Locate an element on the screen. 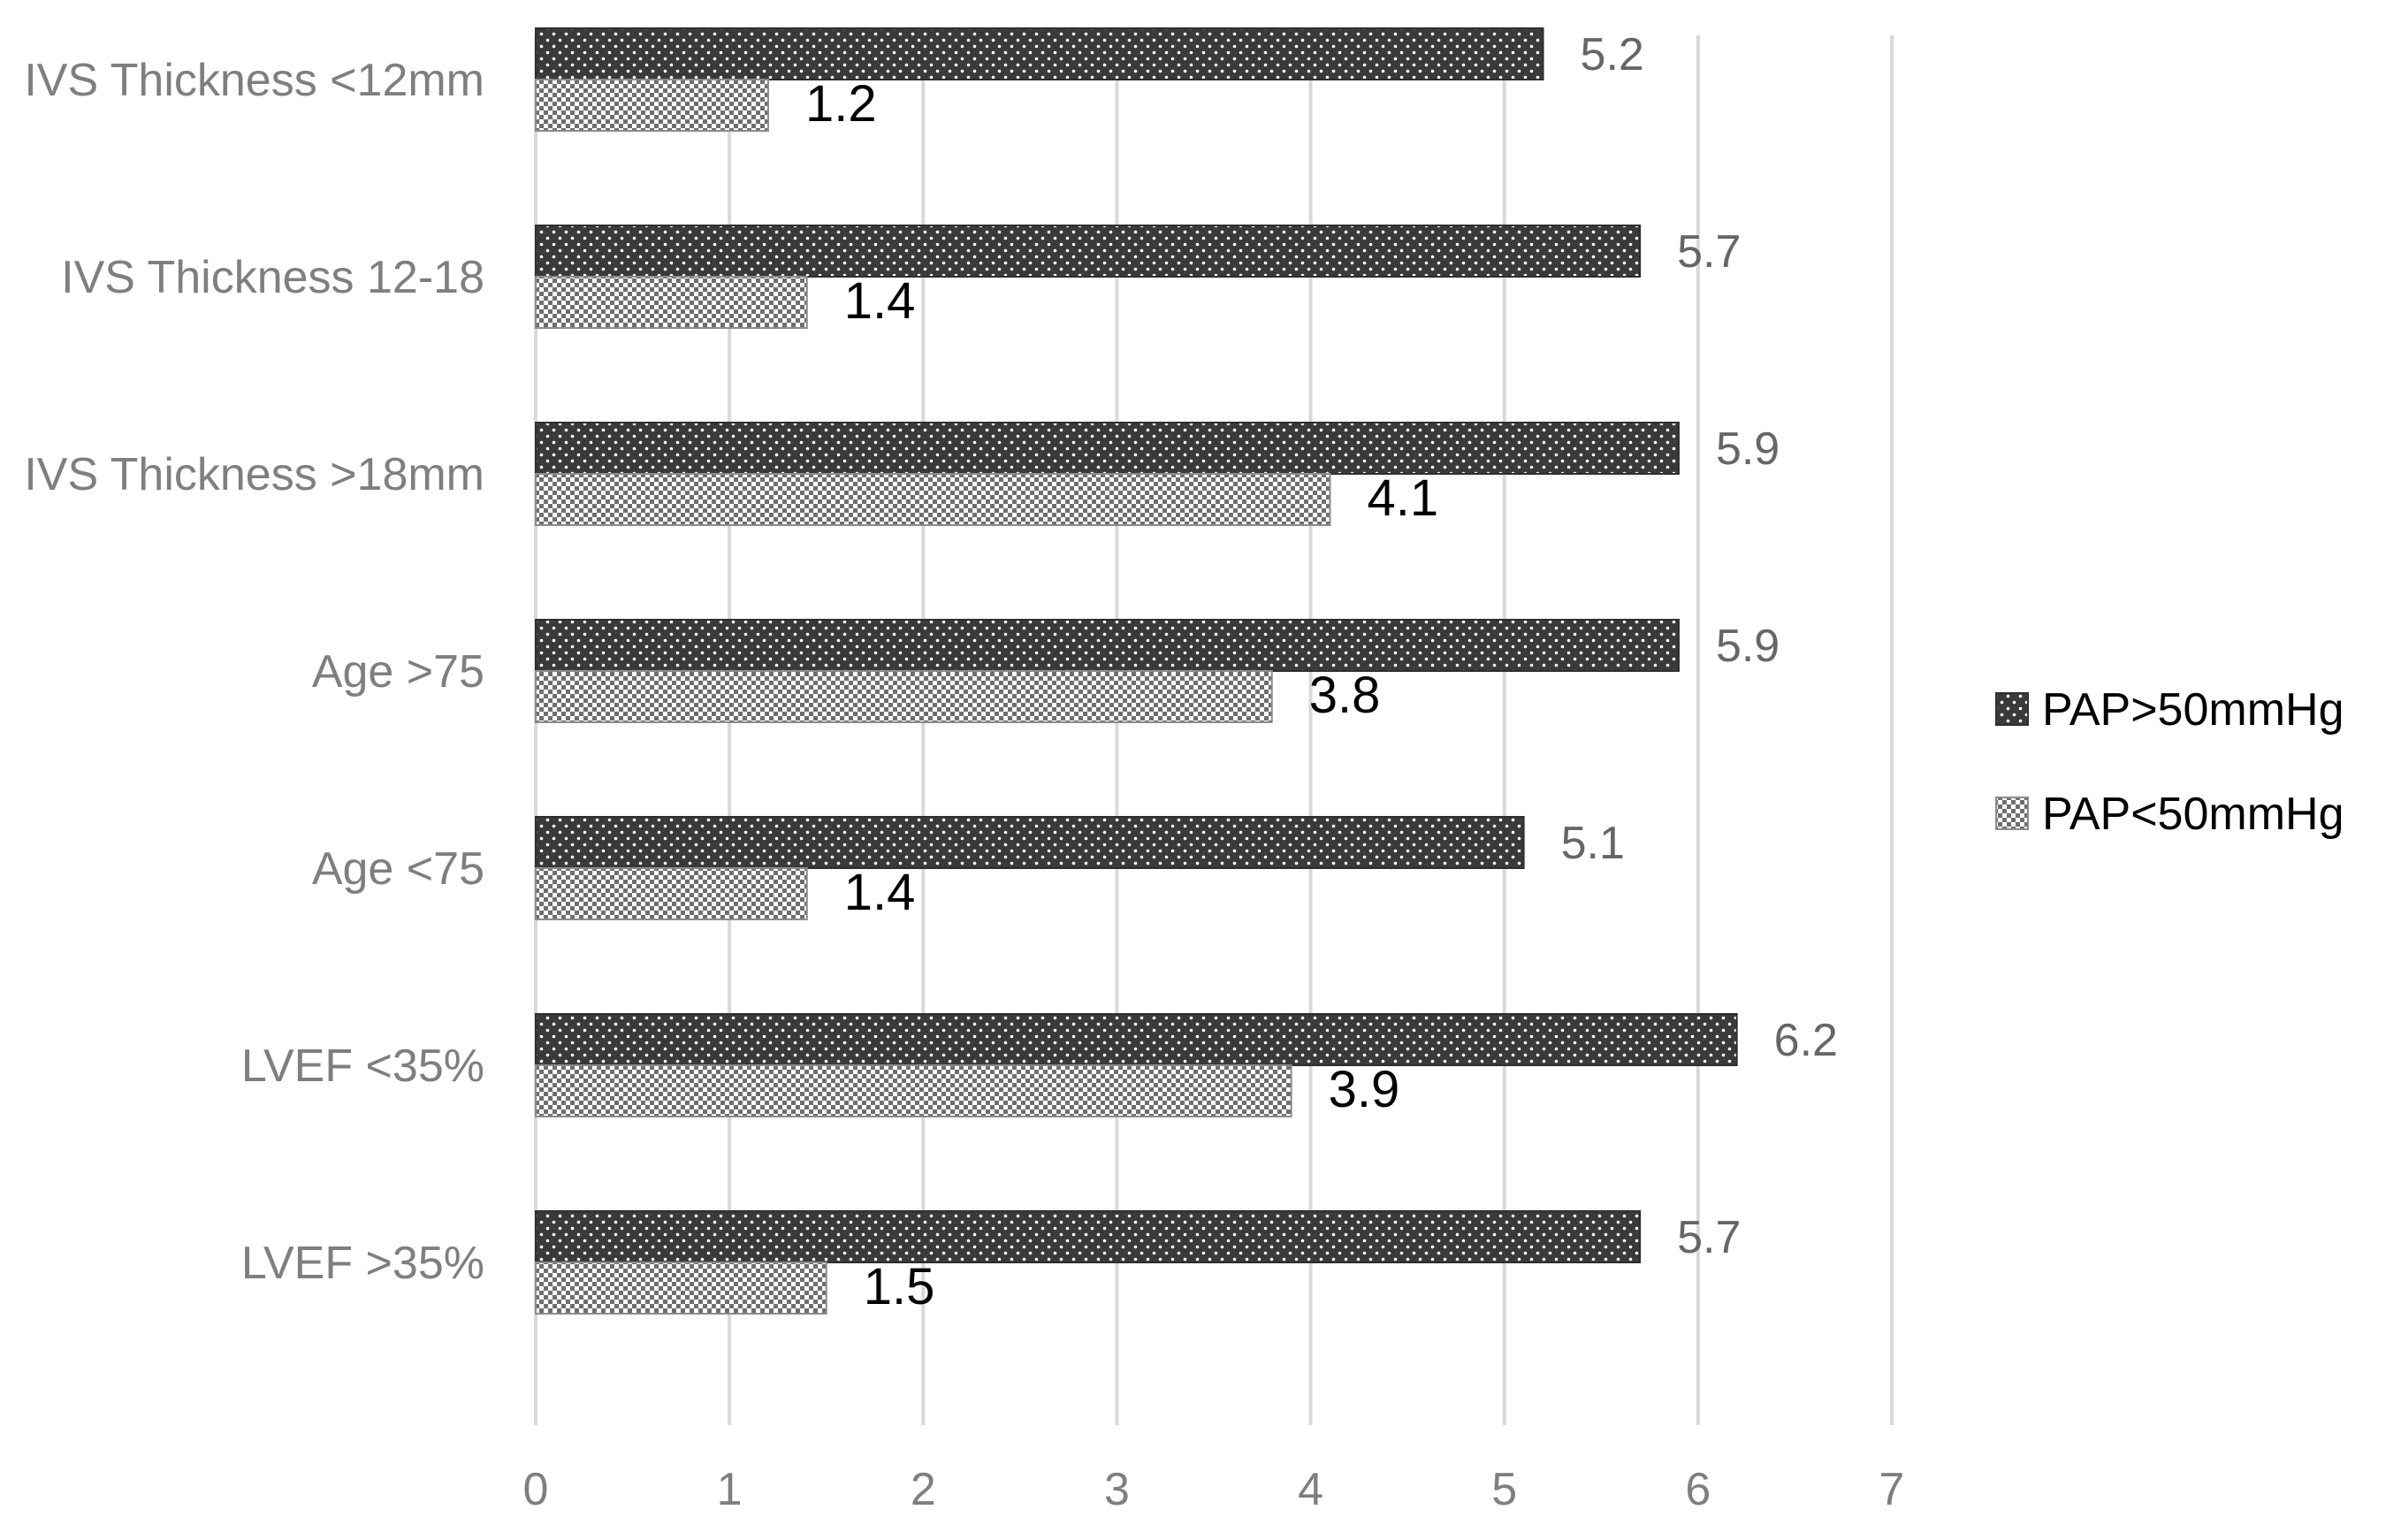 The height and width of the screenshot is (1540, 2401). x-tick-label: 6 is located at coordinates (1698, 1489).